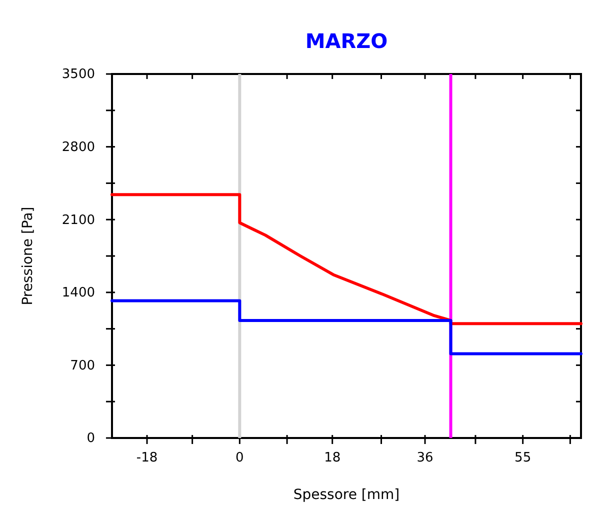 The image size is (601, 506). Describe the element at coordinates (78, 220) in the screenshot. I see `y-tick-label: 2100` at that location.